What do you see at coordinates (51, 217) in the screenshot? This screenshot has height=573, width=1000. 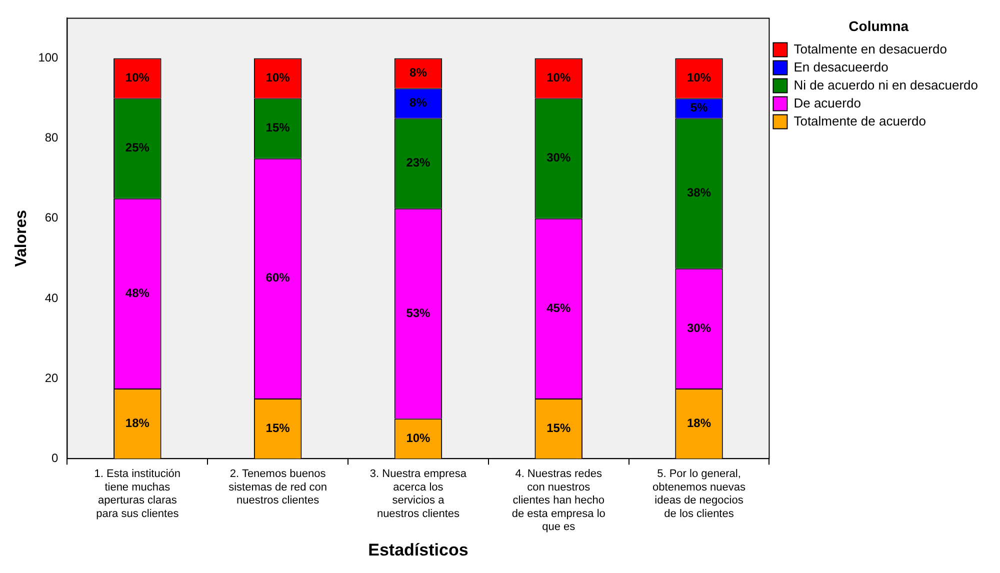 I see `y-tick-label: 60` at bounding box center [51, 217].